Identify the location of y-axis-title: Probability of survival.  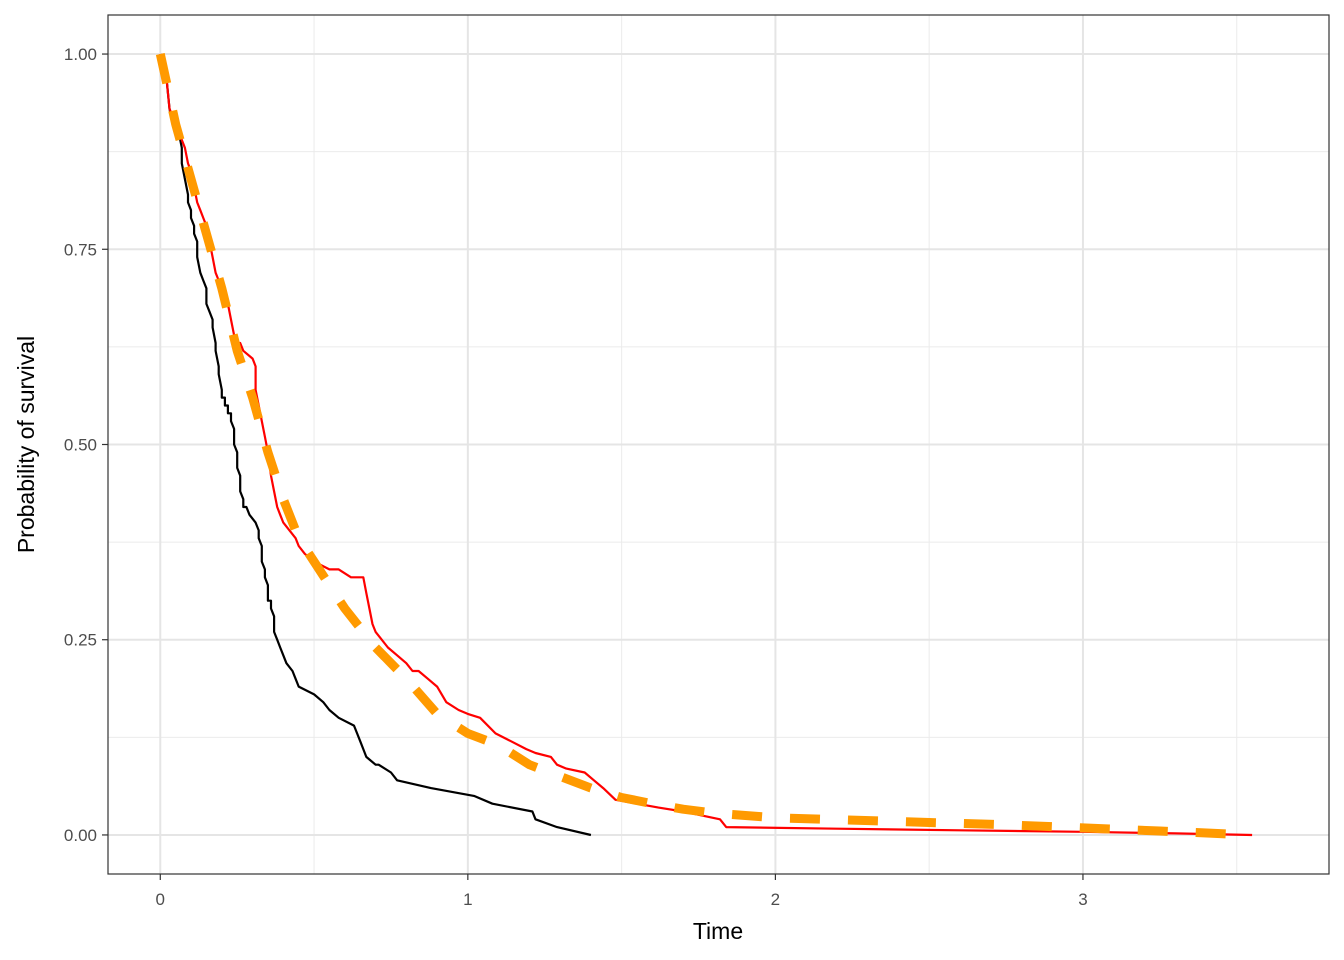
(26, 444).